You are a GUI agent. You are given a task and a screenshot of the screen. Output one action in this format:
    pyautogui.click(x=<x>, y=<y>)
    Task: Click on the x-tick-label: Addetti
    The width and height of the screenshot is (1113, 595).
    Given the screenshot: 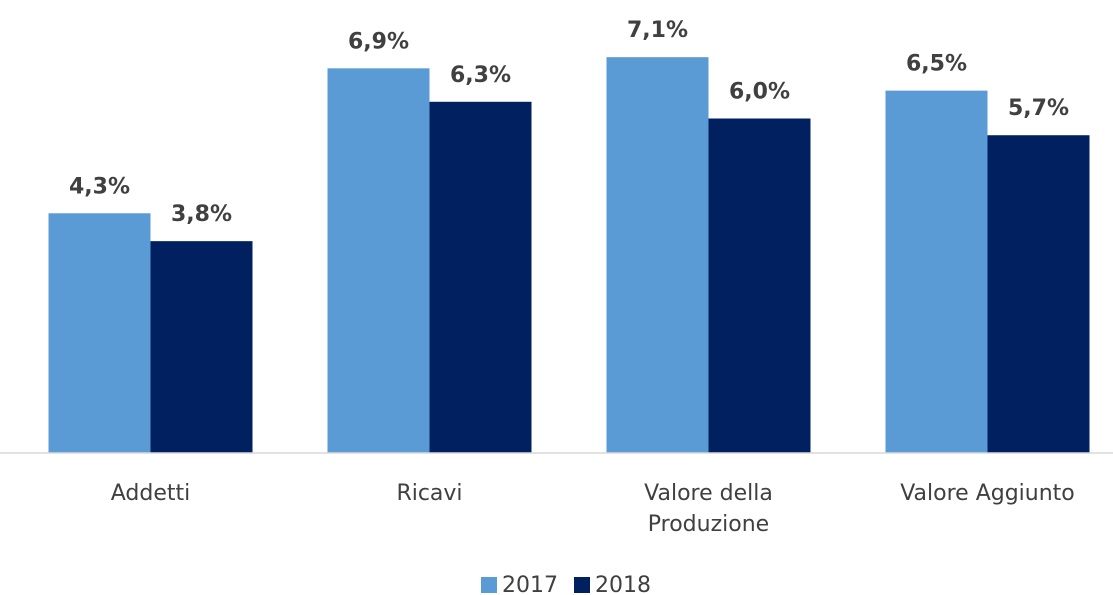 What is the action you would take?
    pyautogui.click(x=150, y=493)
    